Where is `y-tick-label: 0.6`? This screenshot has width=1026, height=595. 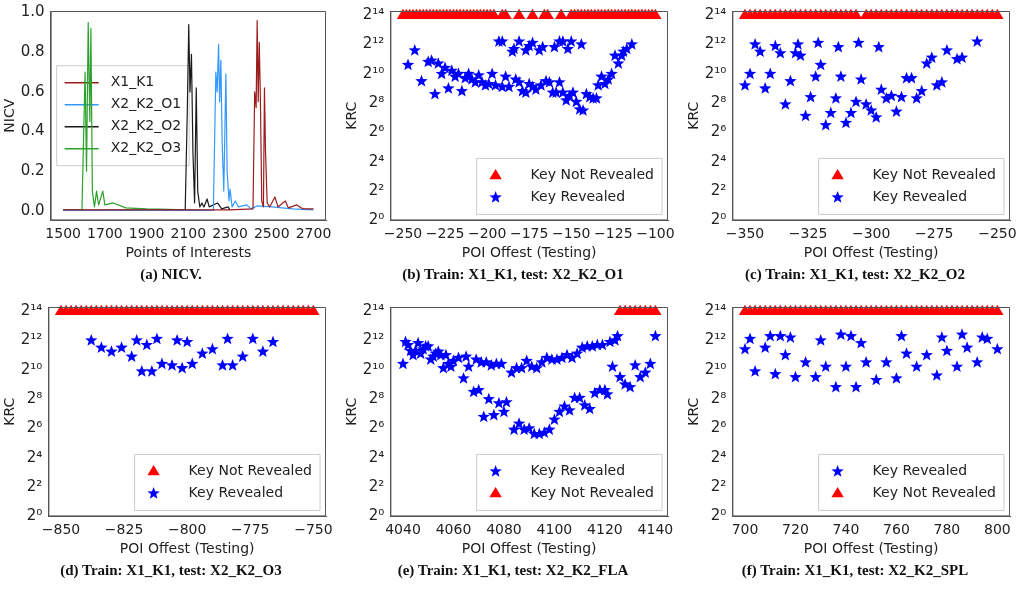 y-tick-label: 0.6 is located at coordinates (32, 90).